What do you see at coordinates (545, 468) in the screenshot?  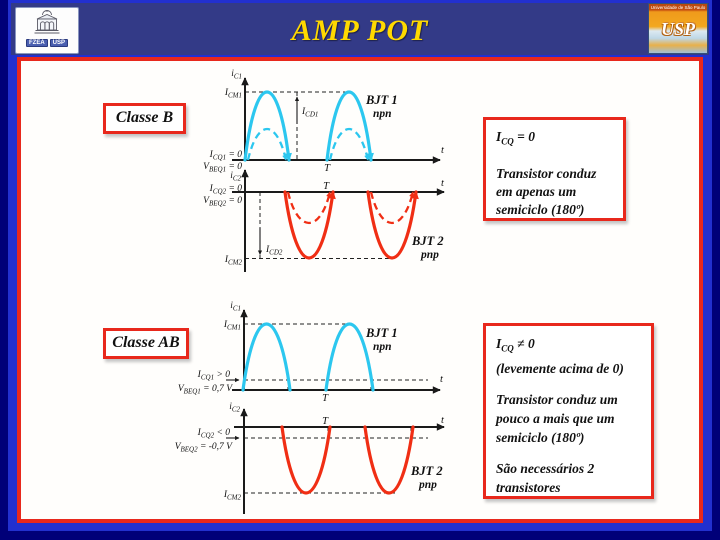 I see `class-ab-note-line: São necessários 2` at bounding box center [545, 468].